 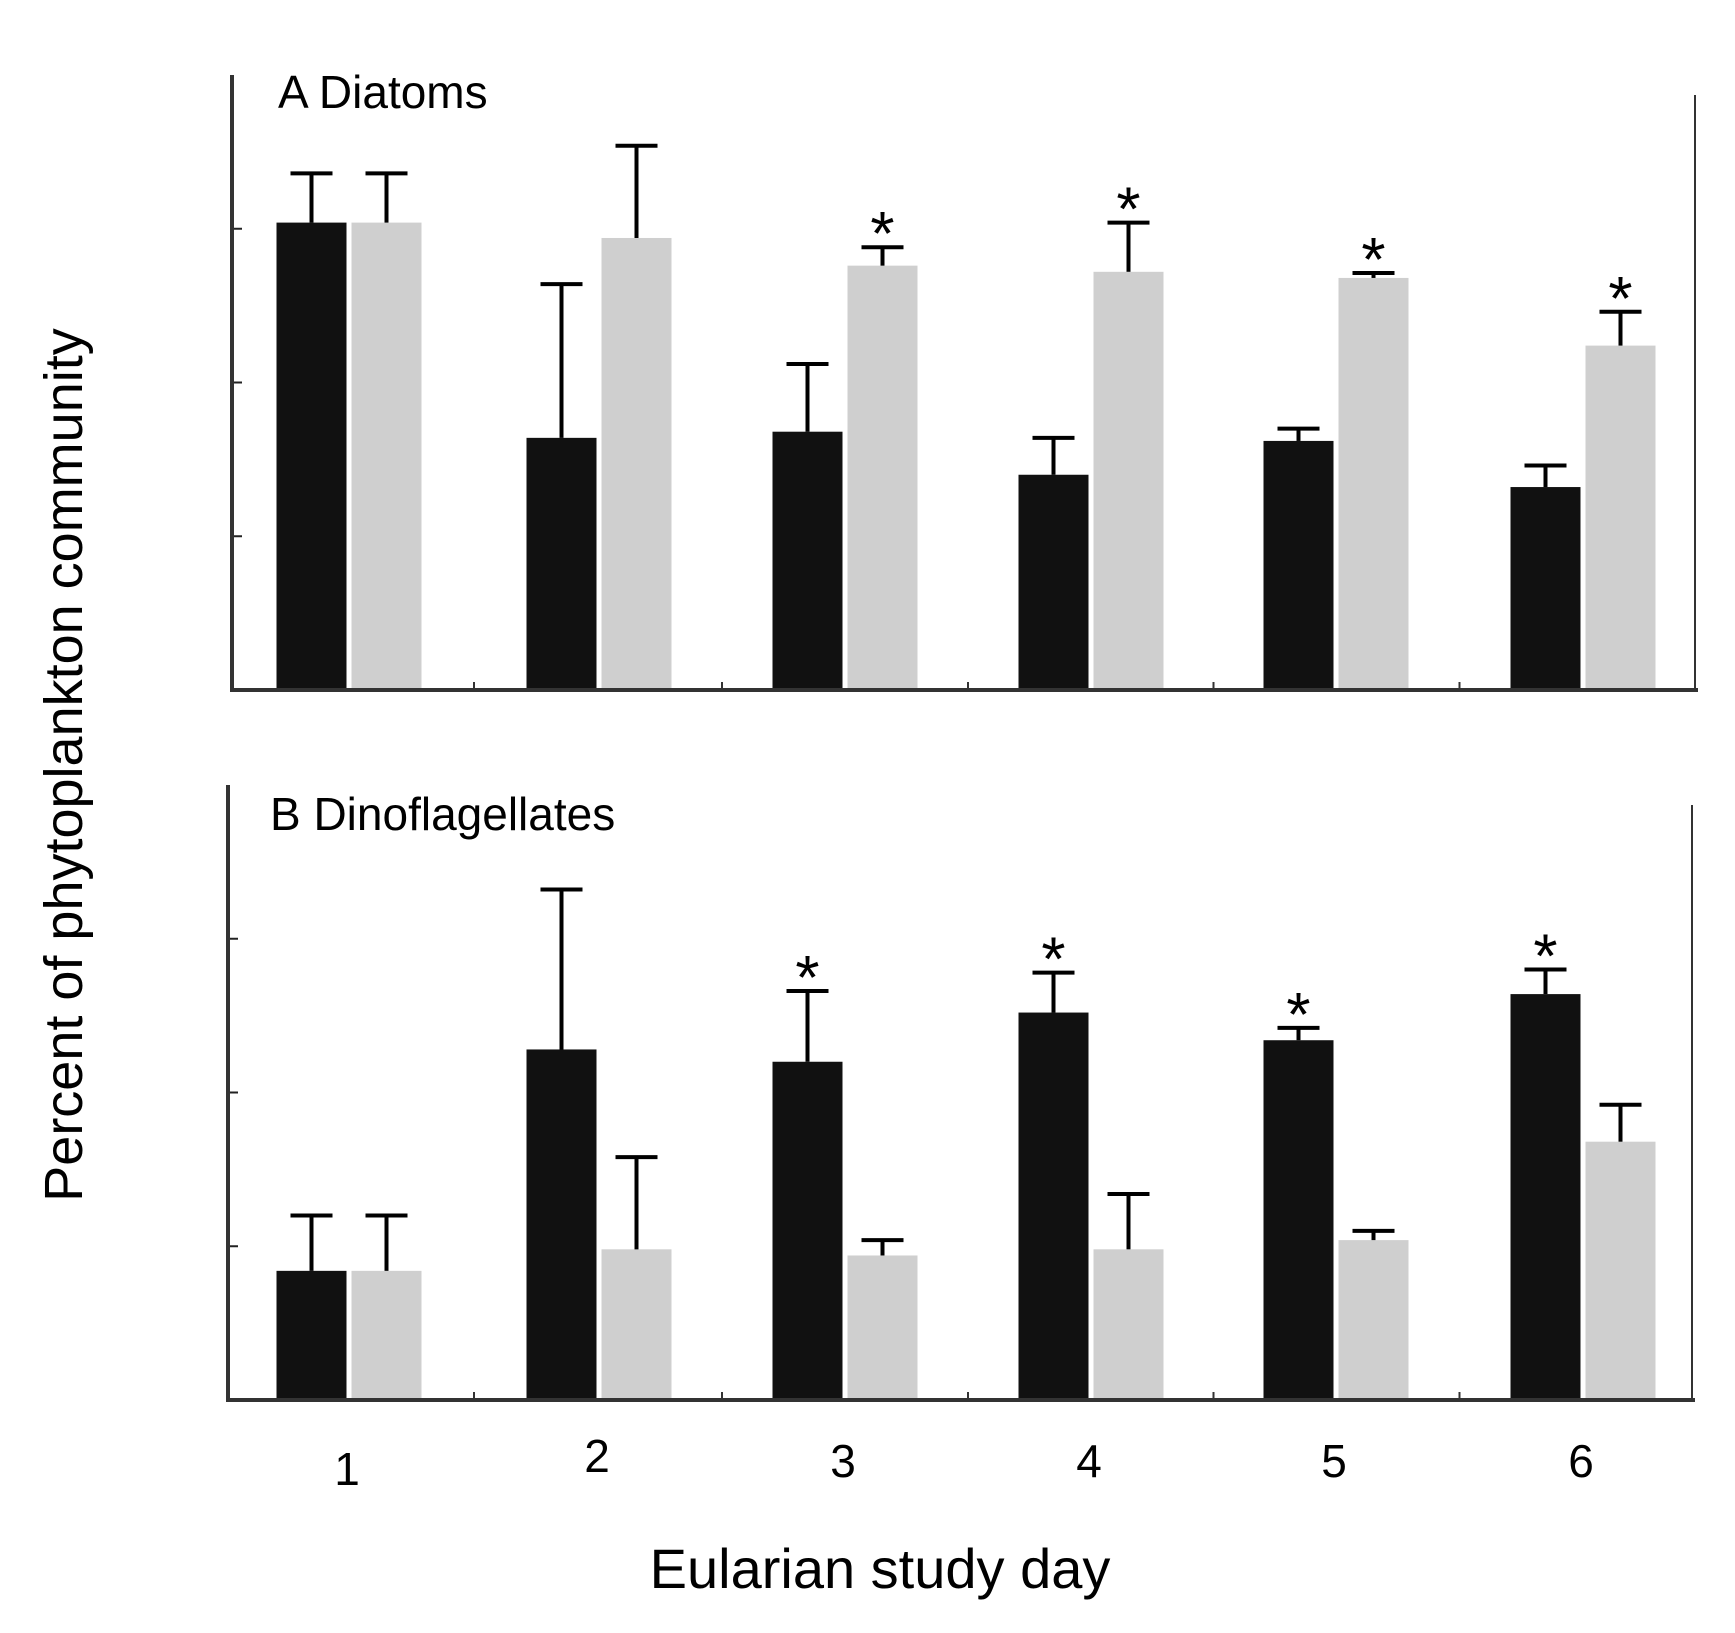 I want to click on x-tick-label: 1, so click(x=347, y=1469).